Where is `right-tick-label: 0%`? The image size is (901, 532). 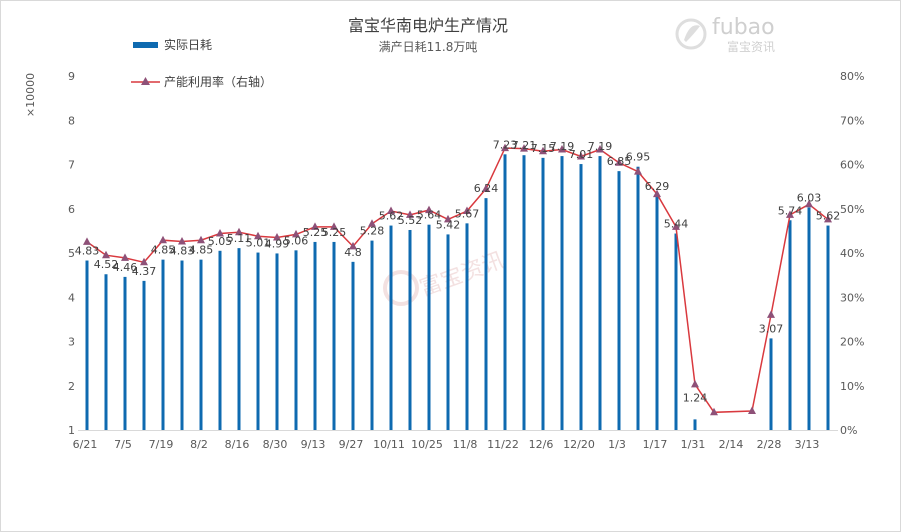 right-tick-label: 0% is located at coordinates (848, 430).